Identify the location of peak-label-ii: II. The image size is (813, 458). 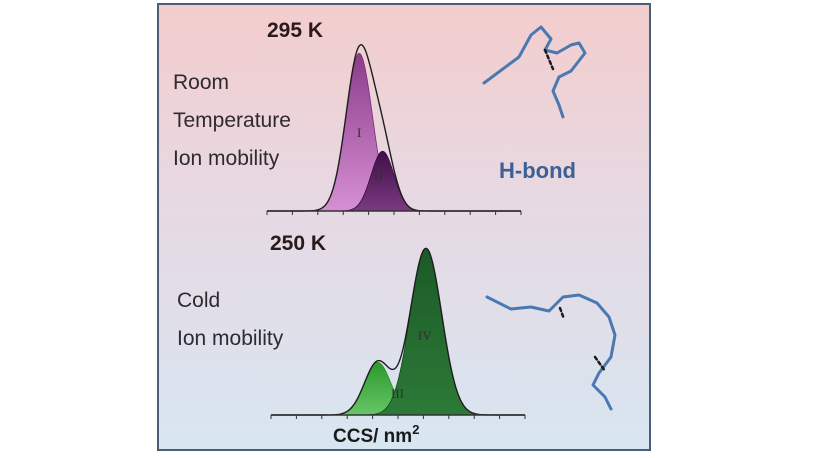
(378, 175).